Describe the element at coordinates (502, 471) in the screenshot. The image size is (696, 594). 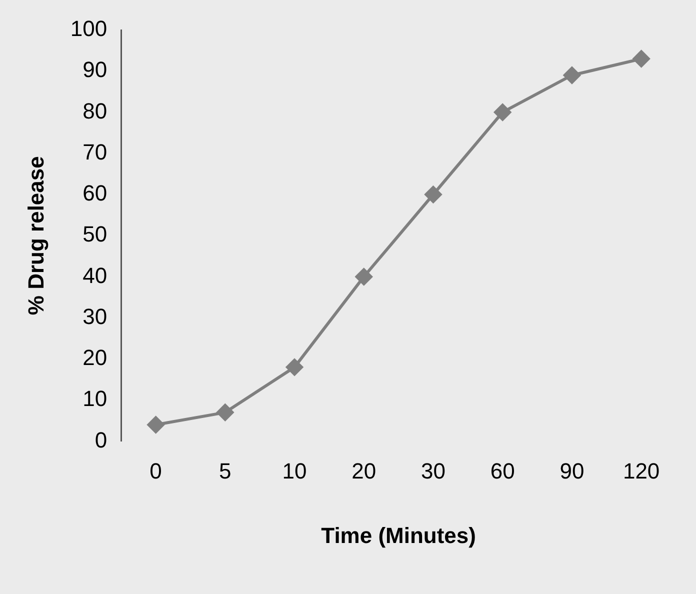
I see `x-tick-label: 60` at that location.